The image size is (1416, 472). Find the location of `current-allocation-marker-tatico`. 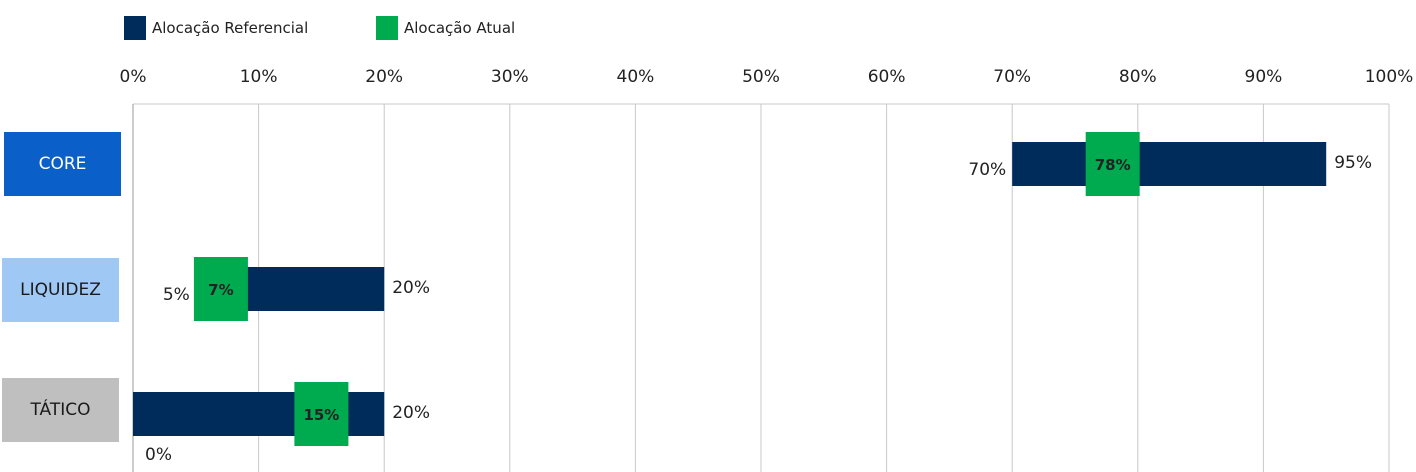

current-allocation-marker-tatico is located at coordinates (321, 414).